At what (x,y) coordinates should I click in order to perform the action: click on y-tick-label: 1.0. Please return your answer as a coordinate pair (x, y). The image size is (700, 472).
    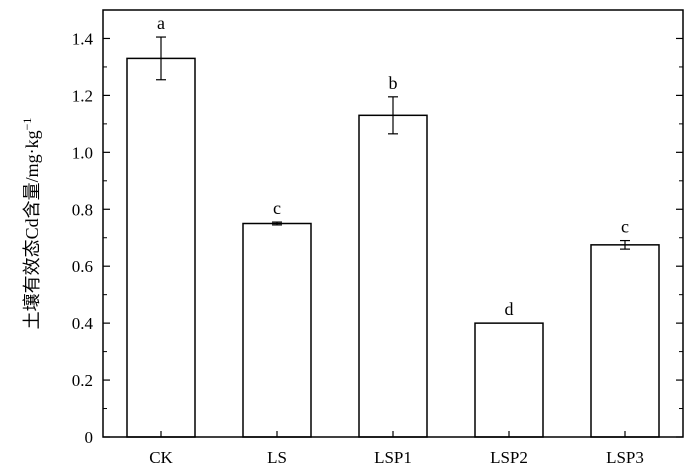
    Looking at the image, I should click on (82, 152).